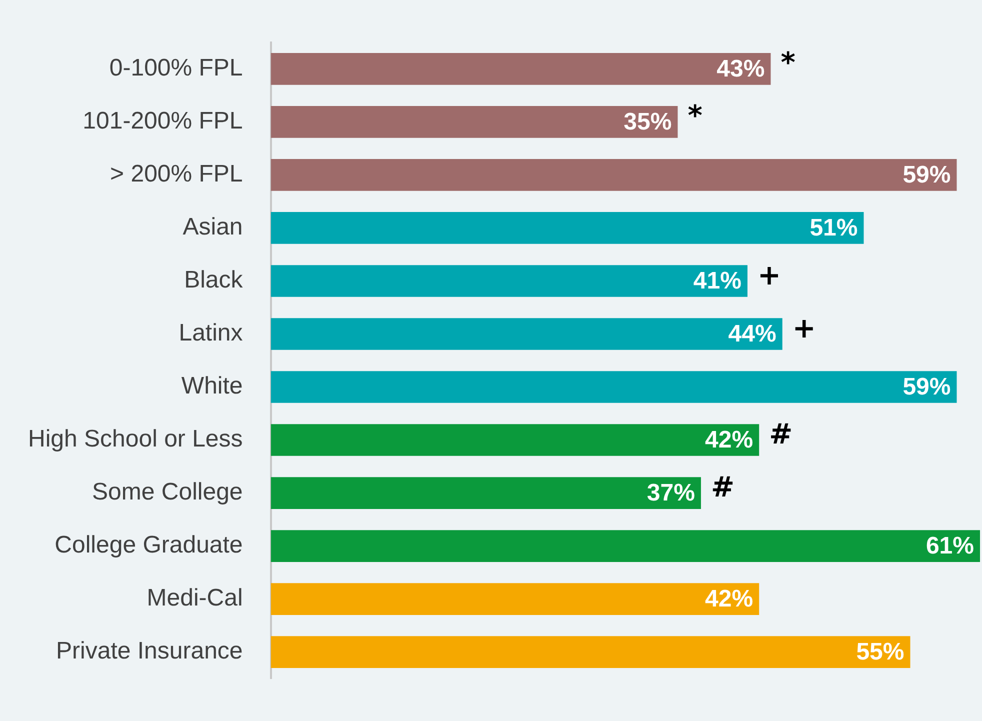 This screenshot has width=982, height=721. Describe the element at coordinates (834, 228) in the screenshot. I see `data-label: 51%` at that location.